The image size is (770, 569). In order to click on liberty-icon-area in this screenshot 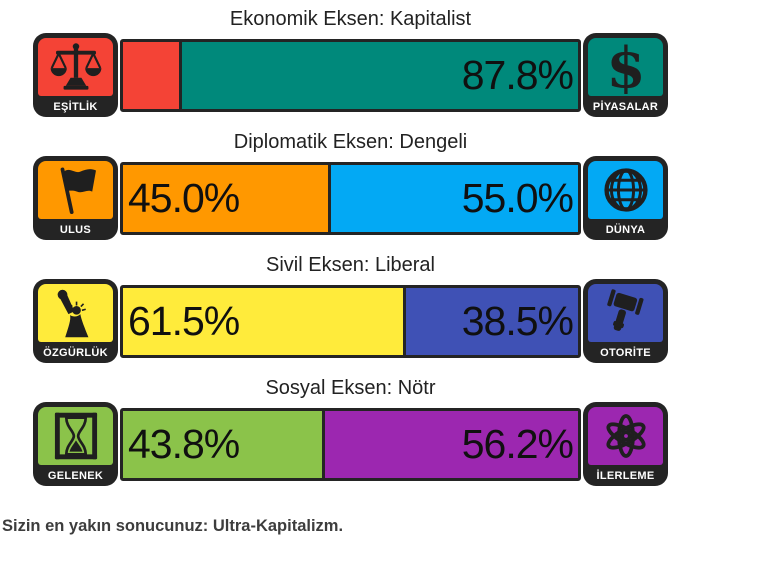, I will do `click(75, 313)`.